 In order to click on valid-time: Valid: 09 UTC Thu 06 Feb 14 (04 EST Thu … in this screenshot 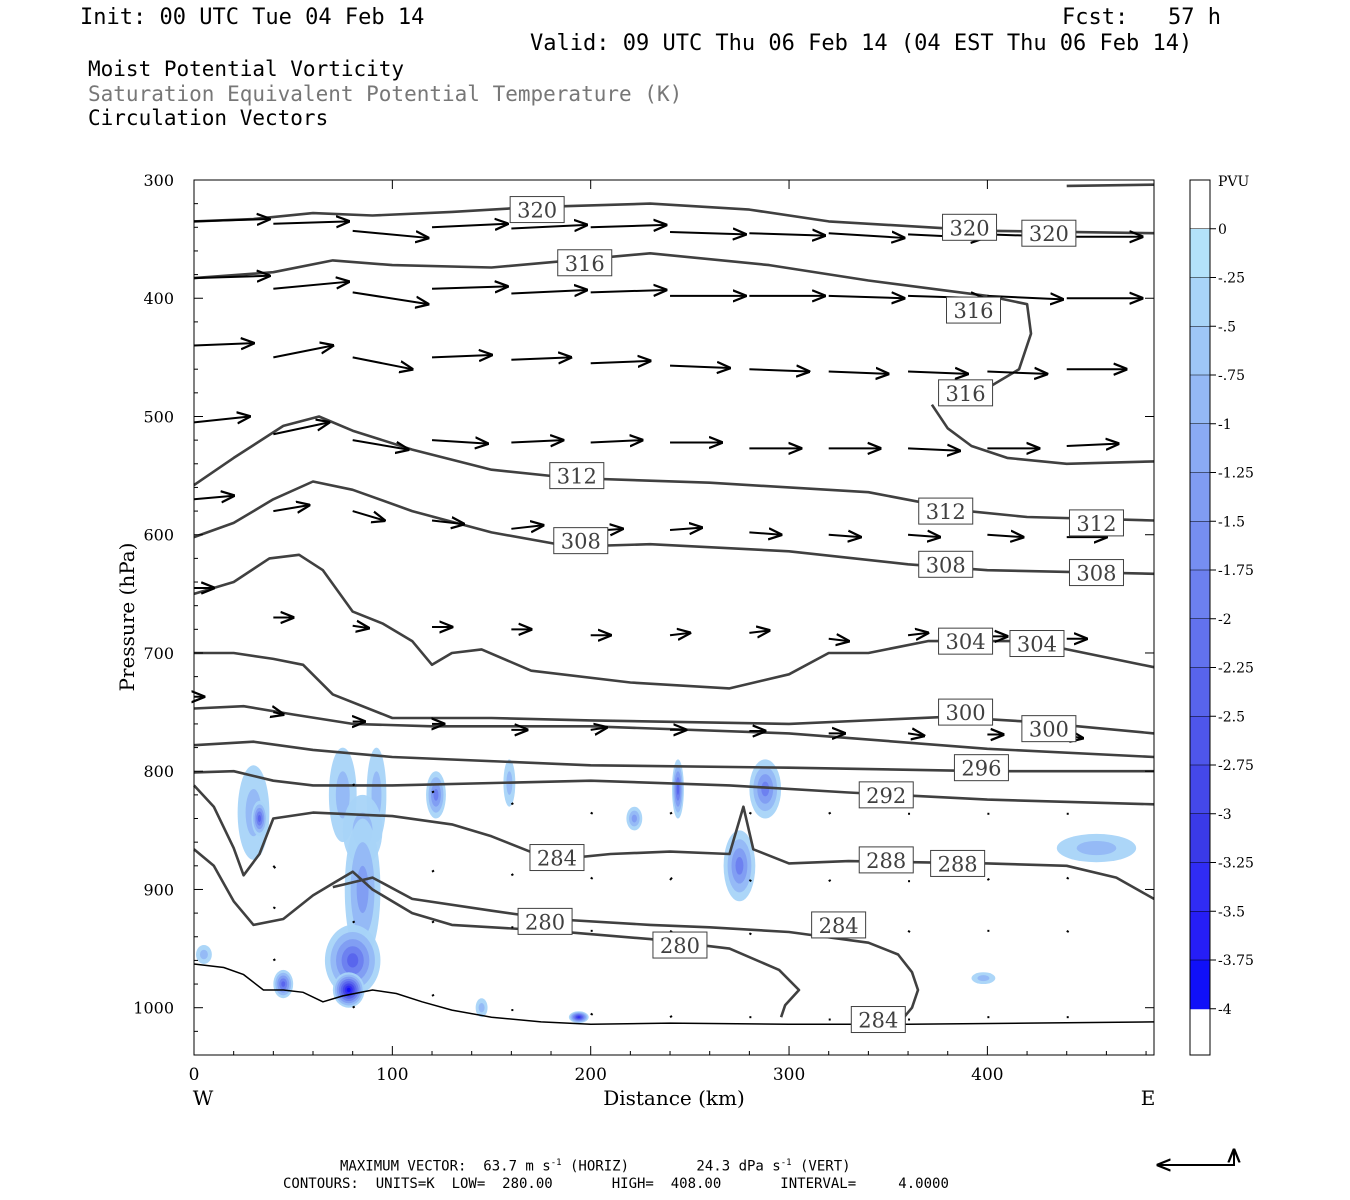, I will do `click(861, 43)`.